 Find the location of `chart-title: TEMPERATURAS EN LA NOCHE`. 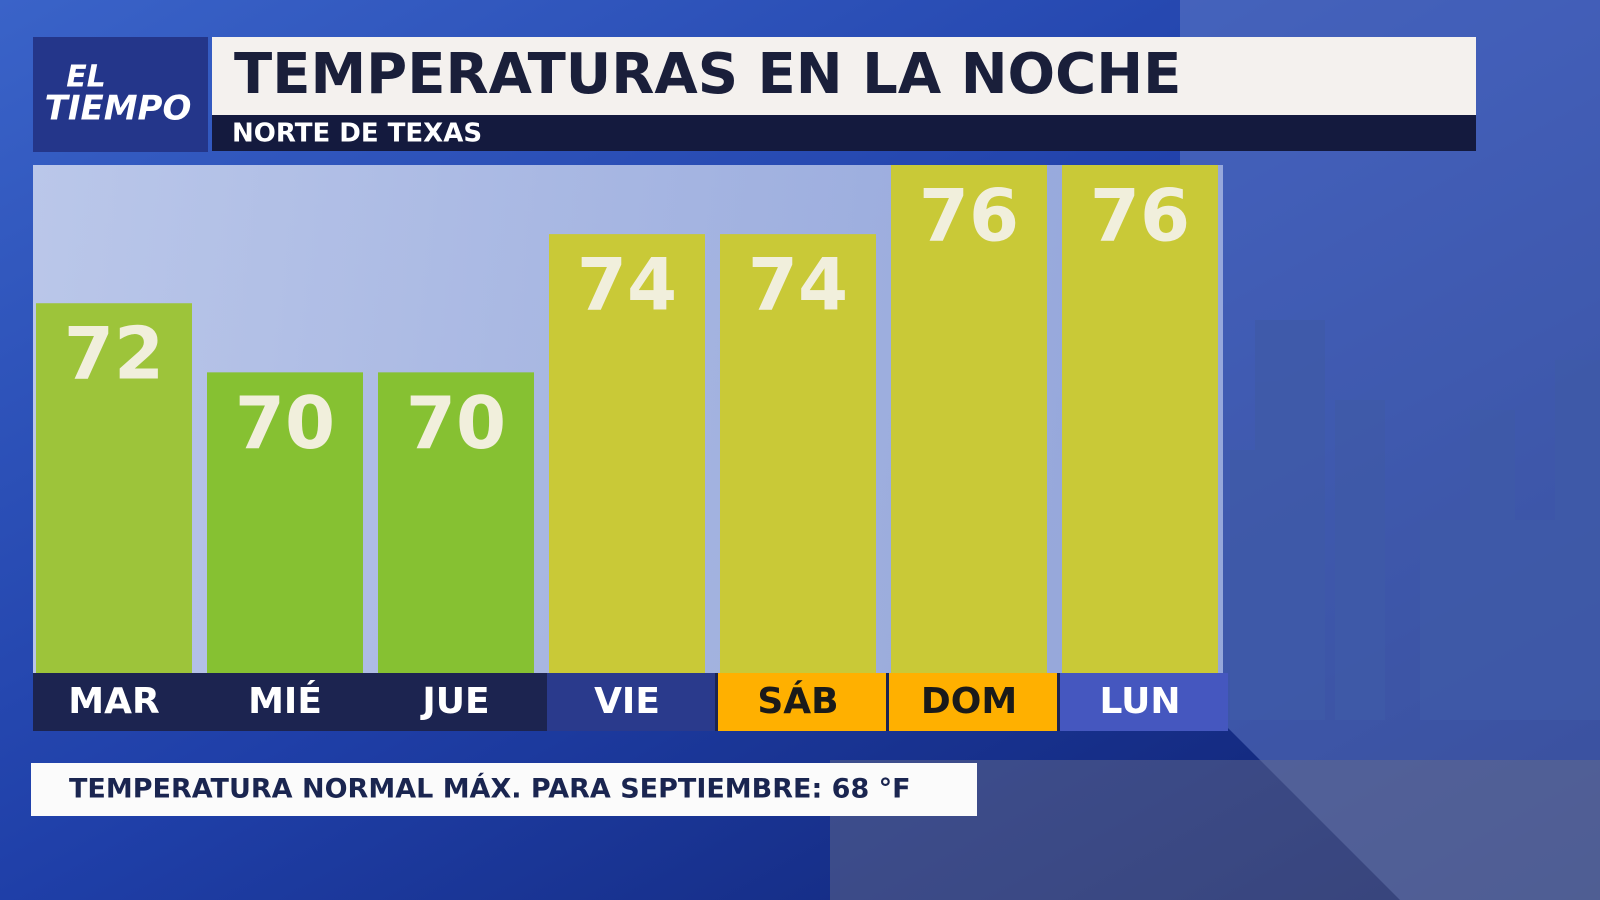

chart-title: TEMPERATURAS EN LA NOCHE is located at coordinates (707, 74).